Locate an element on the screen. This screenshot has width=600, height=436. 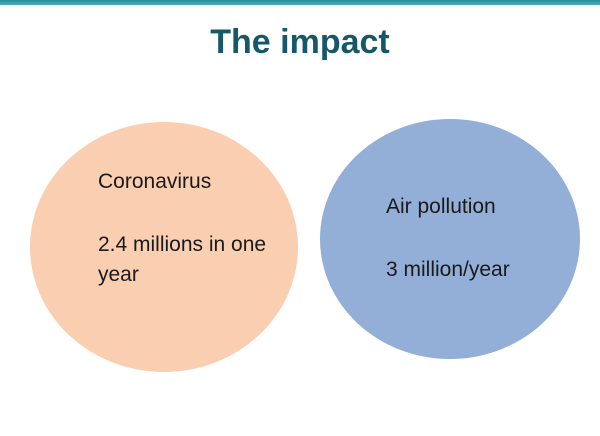
coronavirus-label: Coronavirus is located at coordinates (155, 181).